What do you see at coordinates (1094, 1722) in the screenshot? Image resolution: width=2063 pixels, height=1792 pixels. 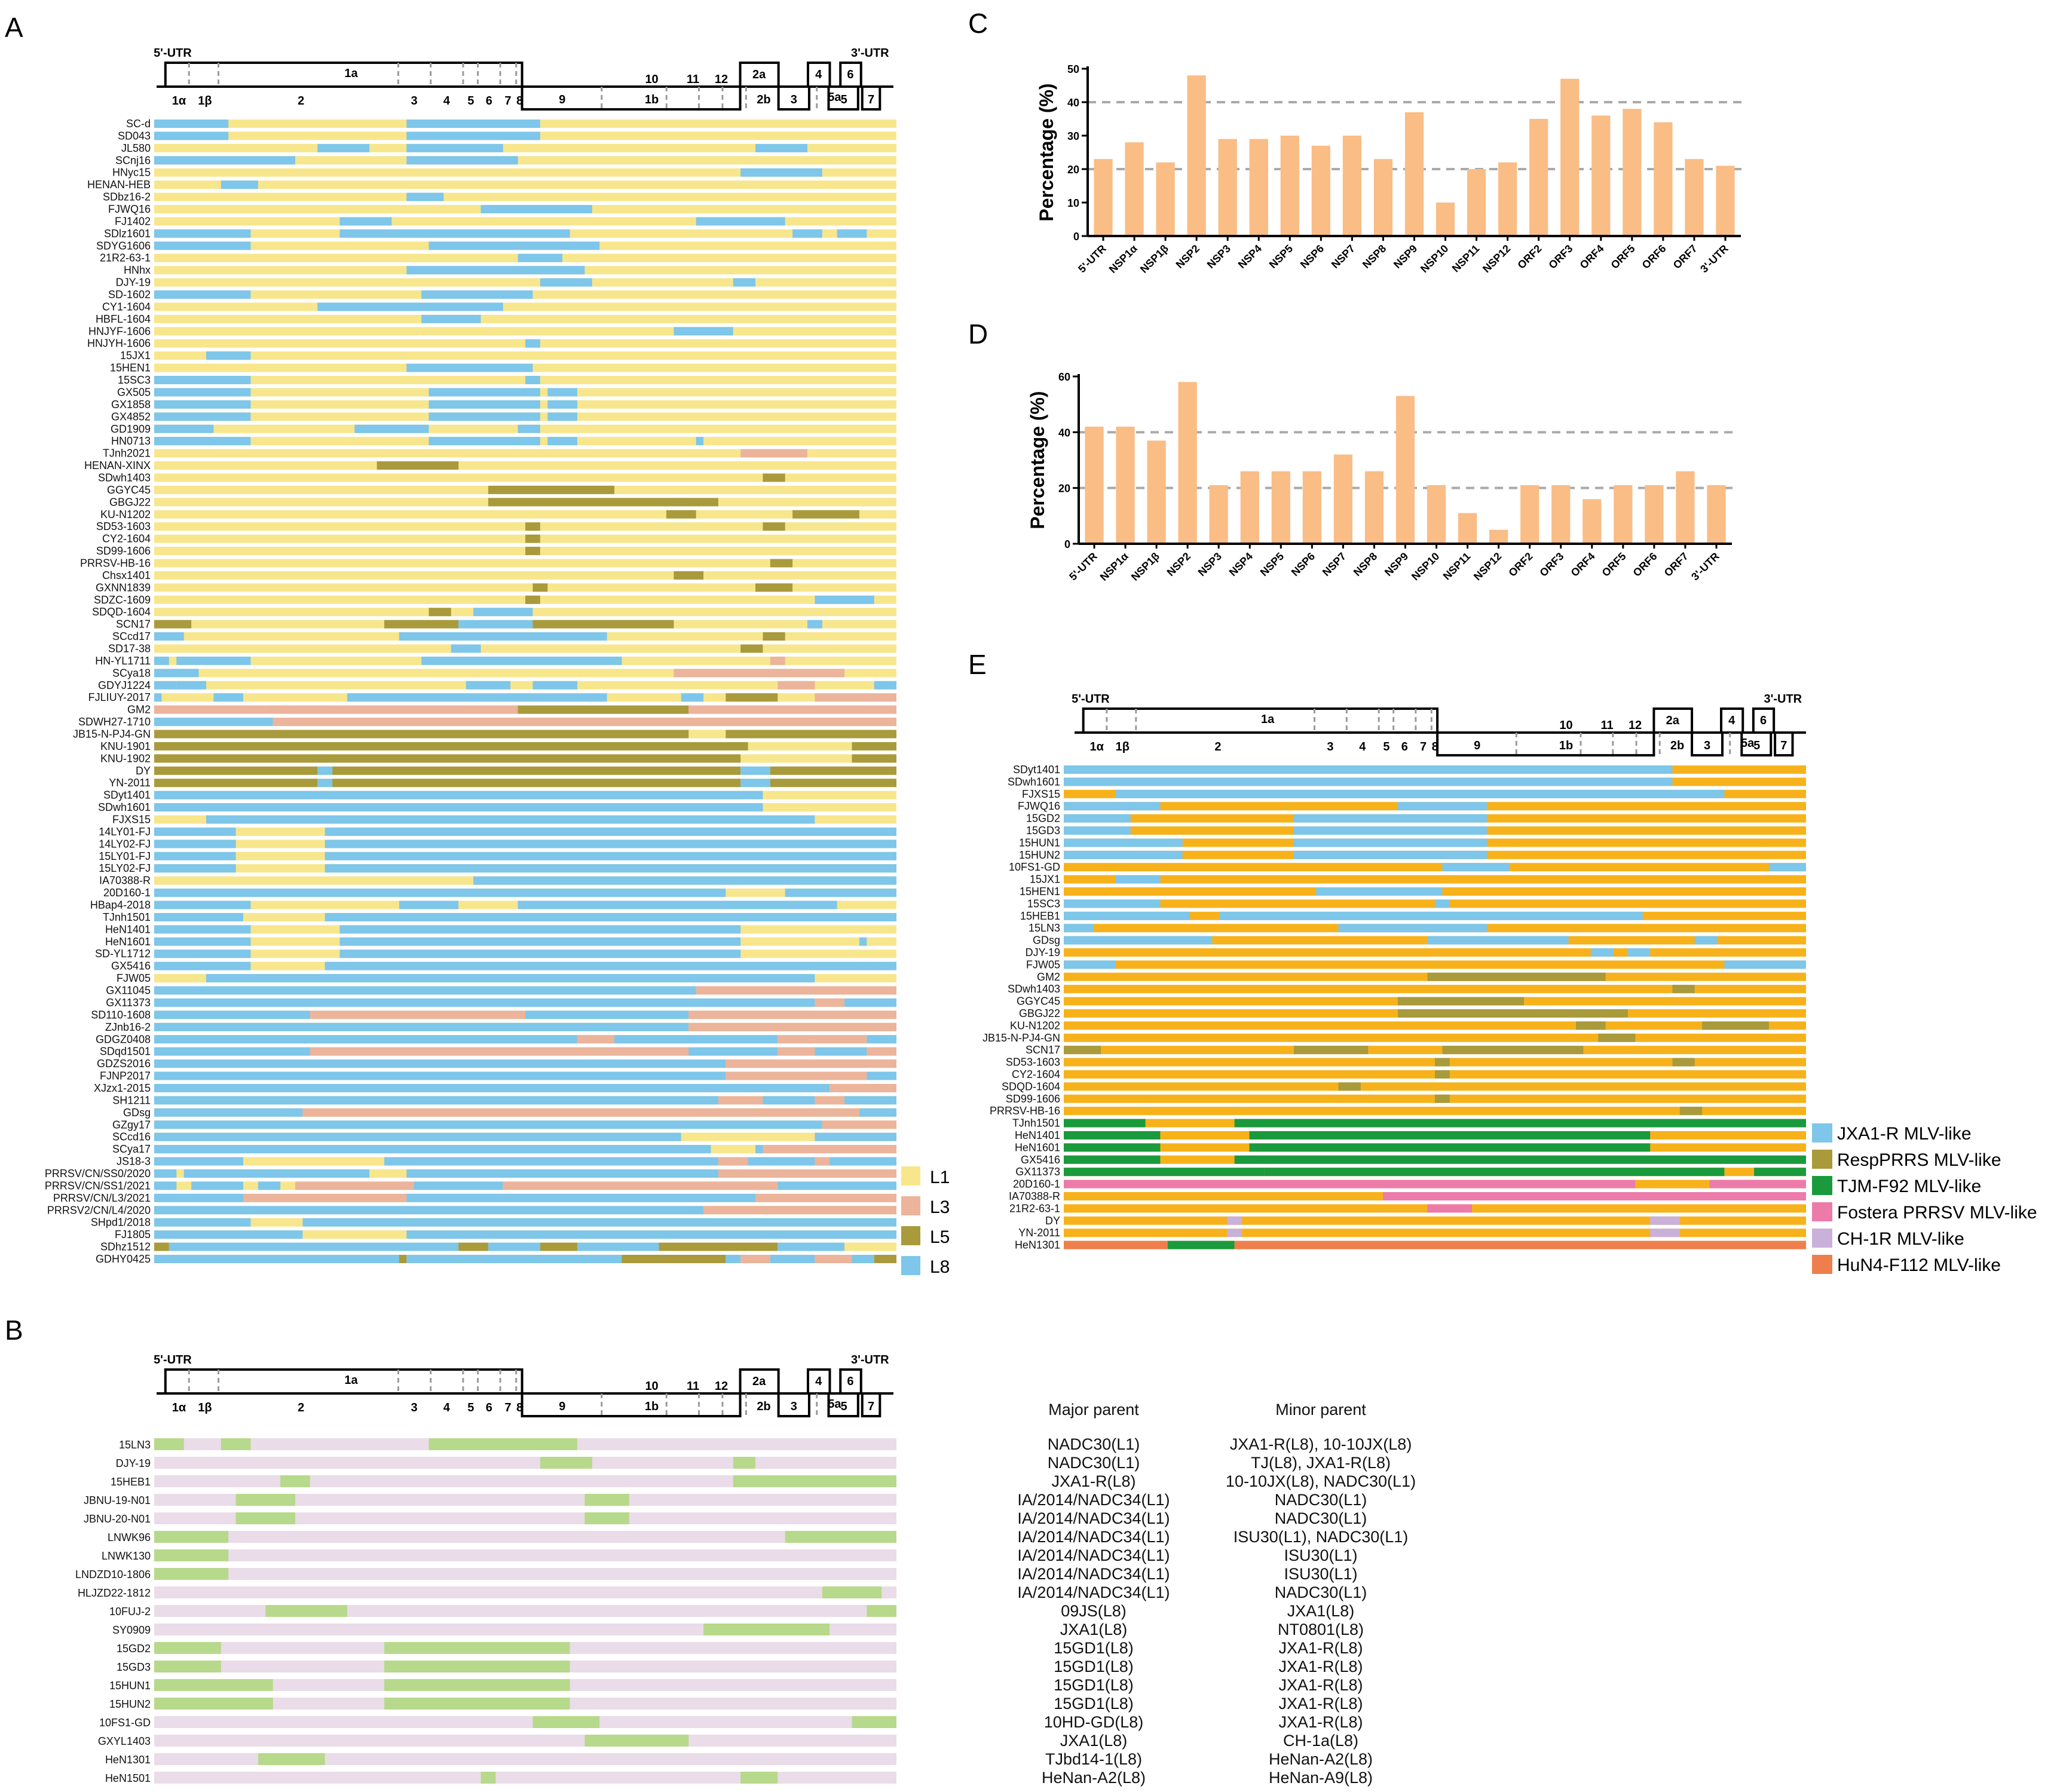 I see `major-parent-value: 10HD-GD(L8)` at bounding box center [1094, 1722].